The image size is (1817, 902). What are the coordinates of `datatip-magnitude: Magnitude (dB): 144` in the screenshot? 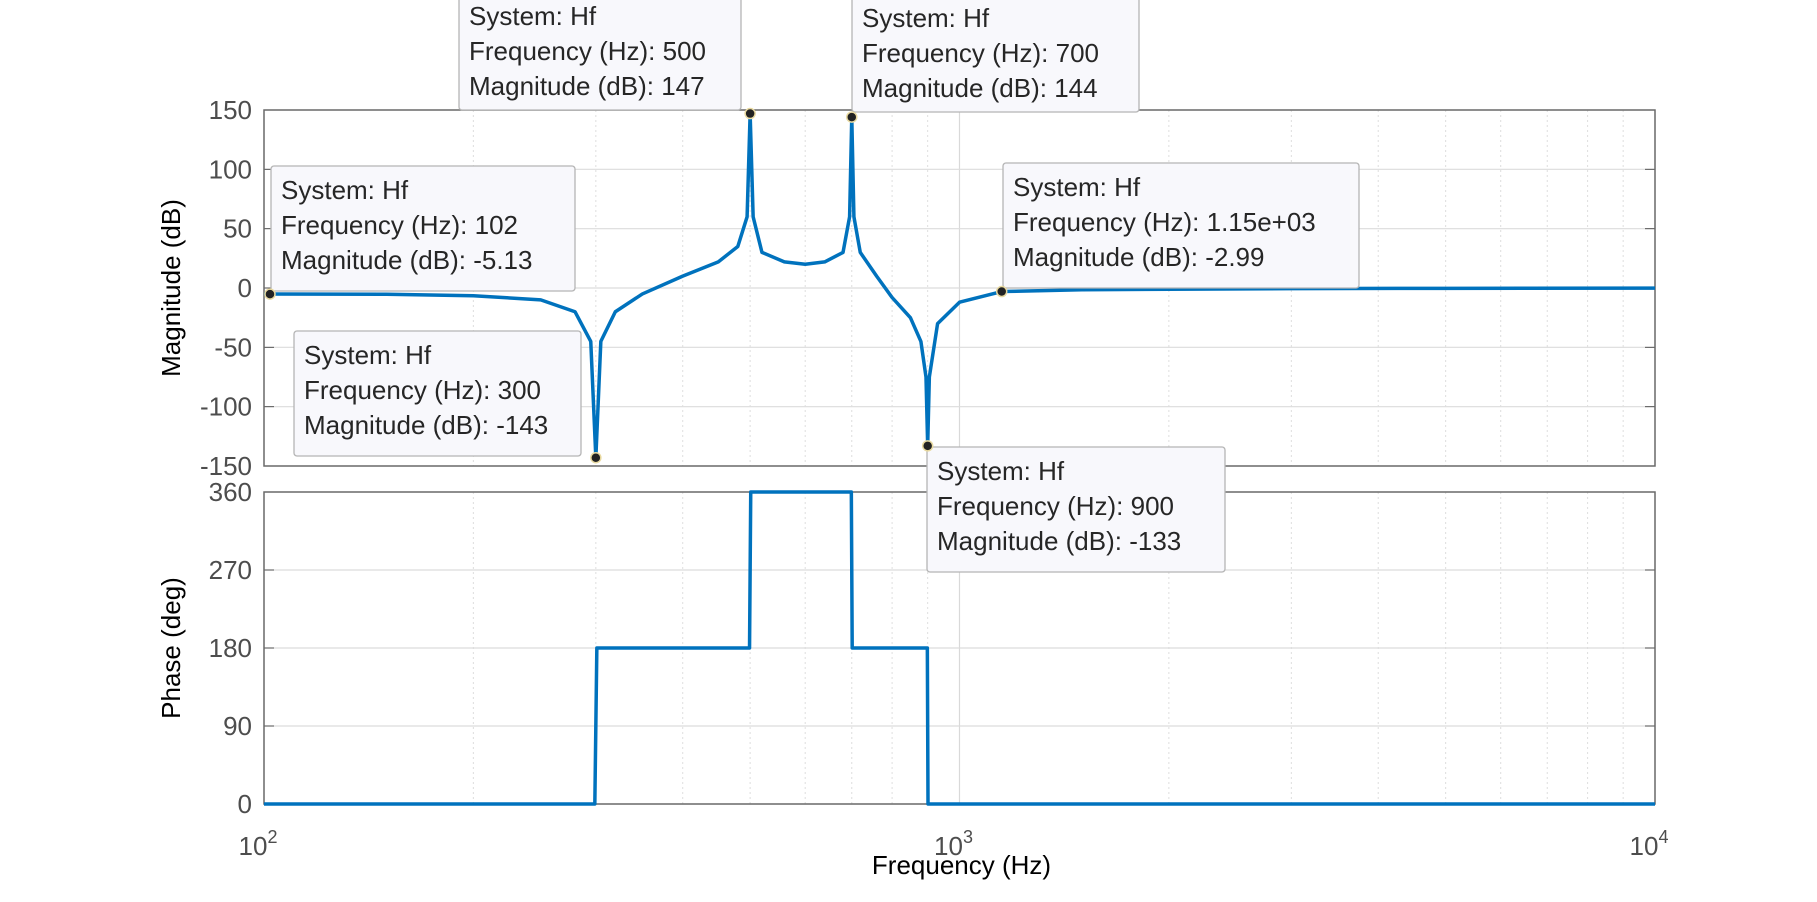 It's located at (980, 88).